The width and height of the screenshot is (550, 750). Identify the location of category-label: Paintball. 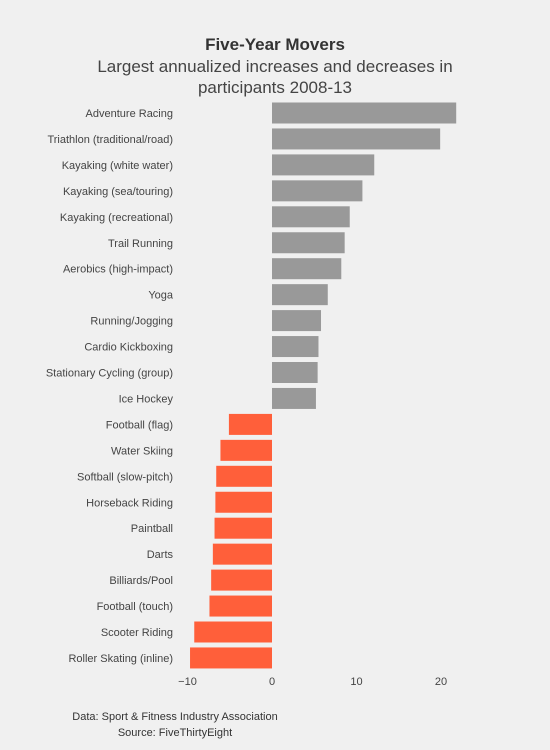
(152, 529).